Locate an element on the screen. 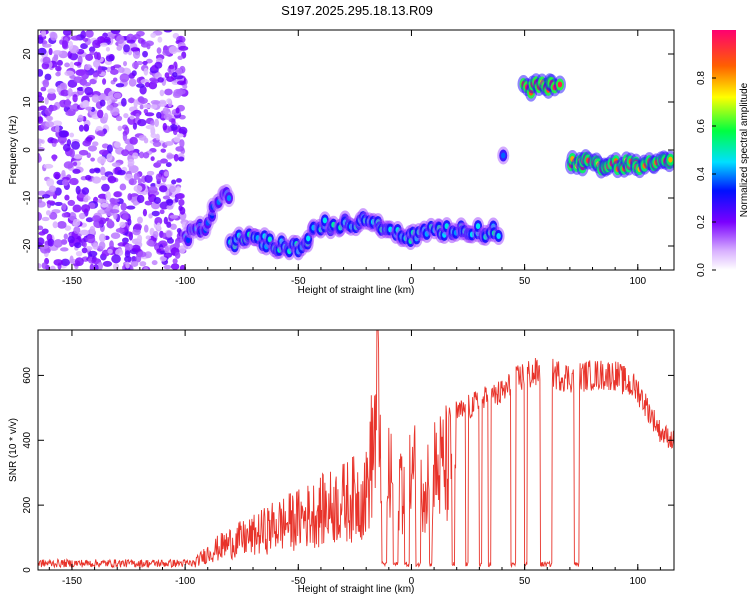 This screenshot has width=750, height=605. spectrogram-x-tick-label: -150 is located at coordinates (72, 281).